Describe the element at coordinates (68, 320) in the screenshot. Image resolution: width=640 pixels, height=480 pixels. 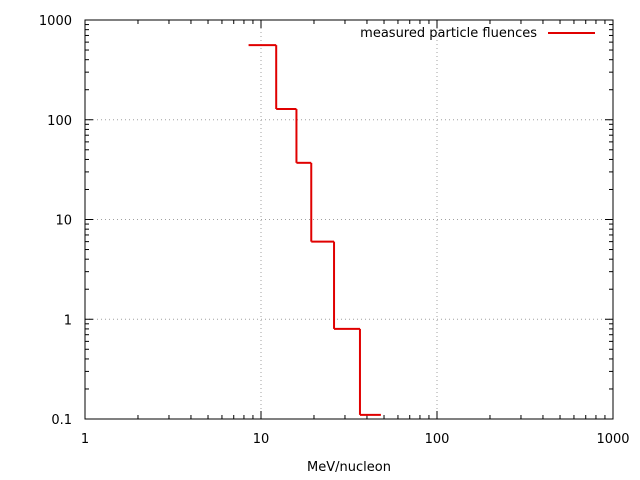
I see `y-tick-label: 1` at that location.